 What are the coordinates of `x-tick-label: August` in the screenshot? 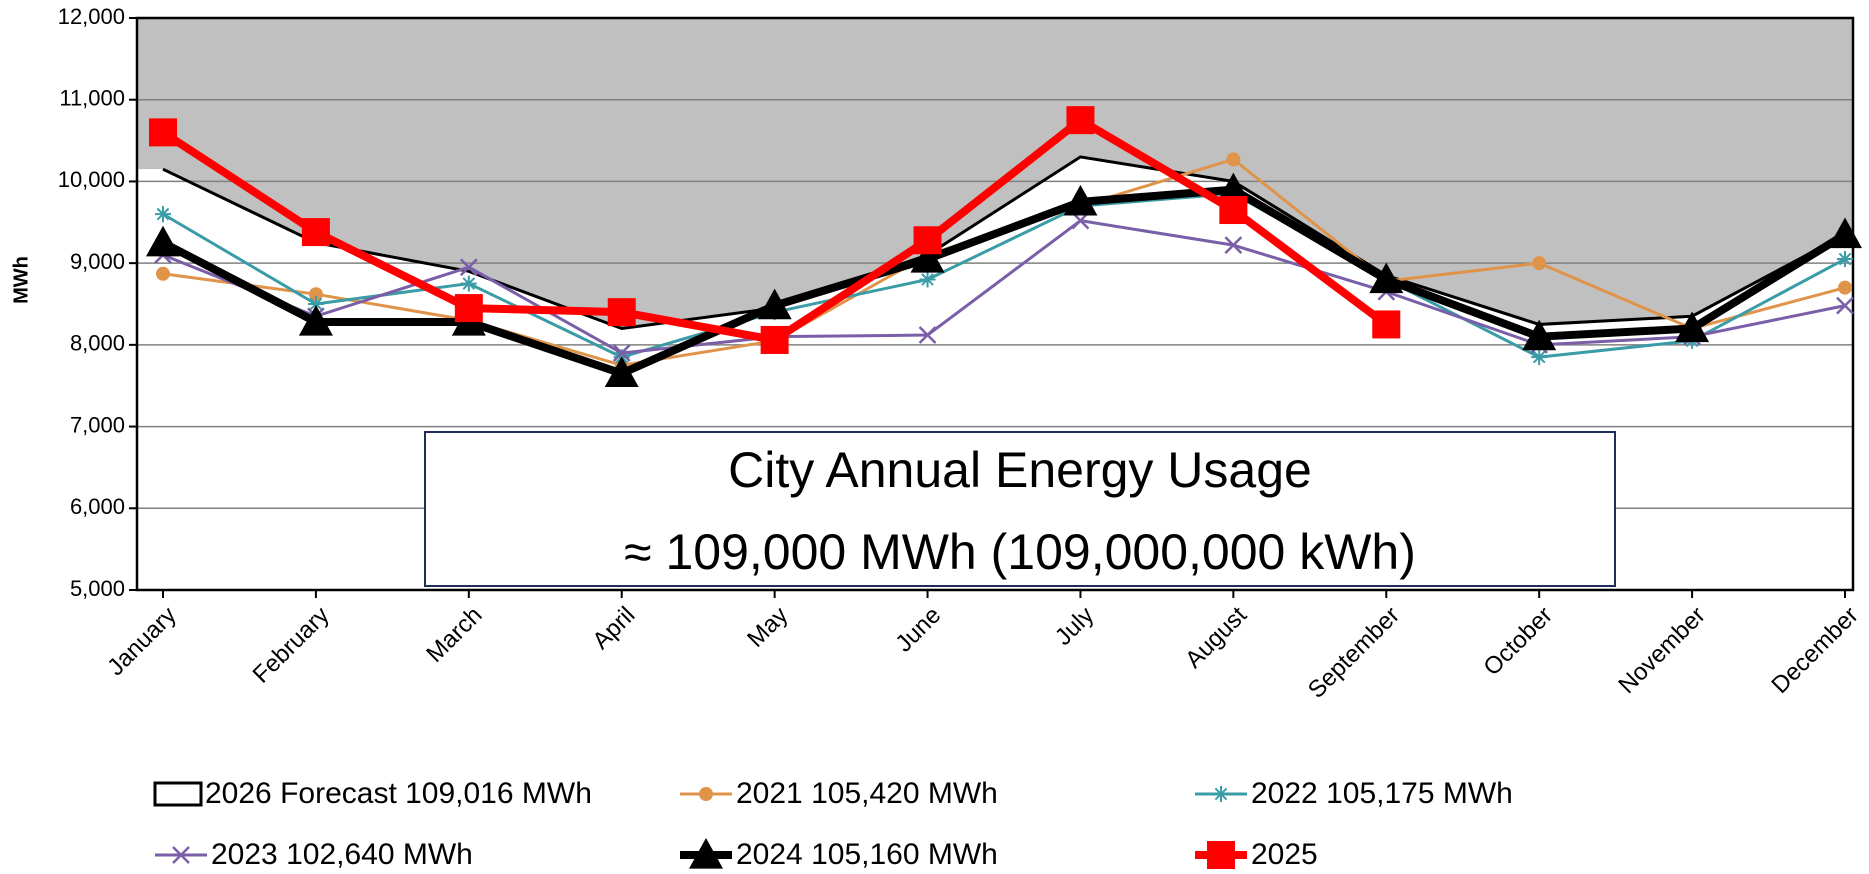 It's located at (1216, 637).